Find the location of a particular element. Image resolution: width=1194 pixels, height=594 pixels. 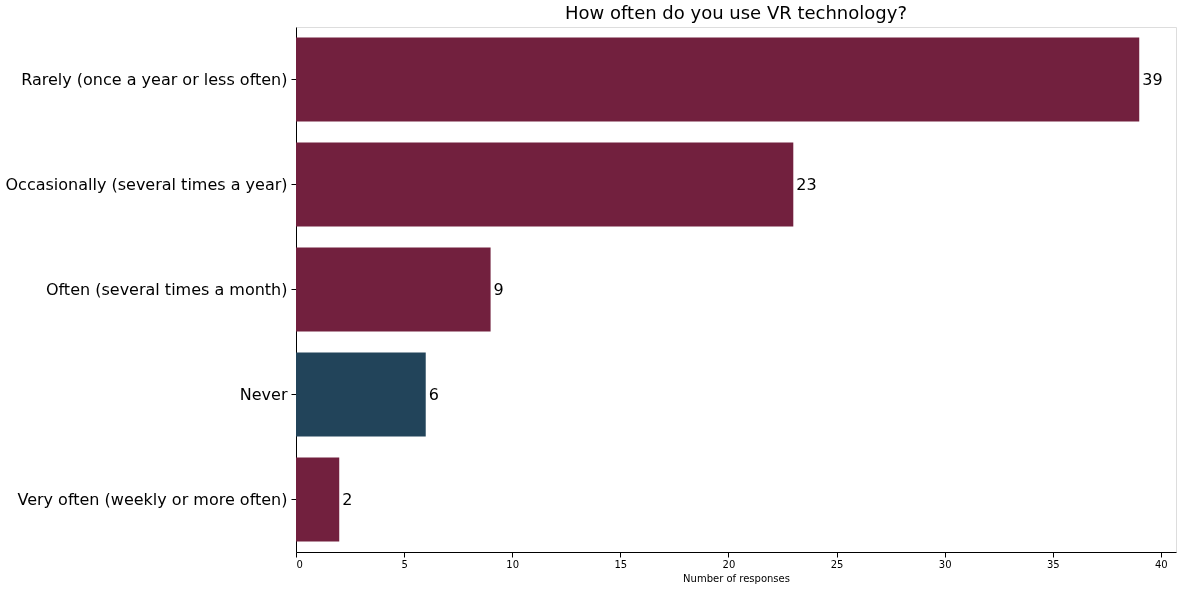

y-tick-label: Occasionally (several times a year) is located at coordinates (146, 184).